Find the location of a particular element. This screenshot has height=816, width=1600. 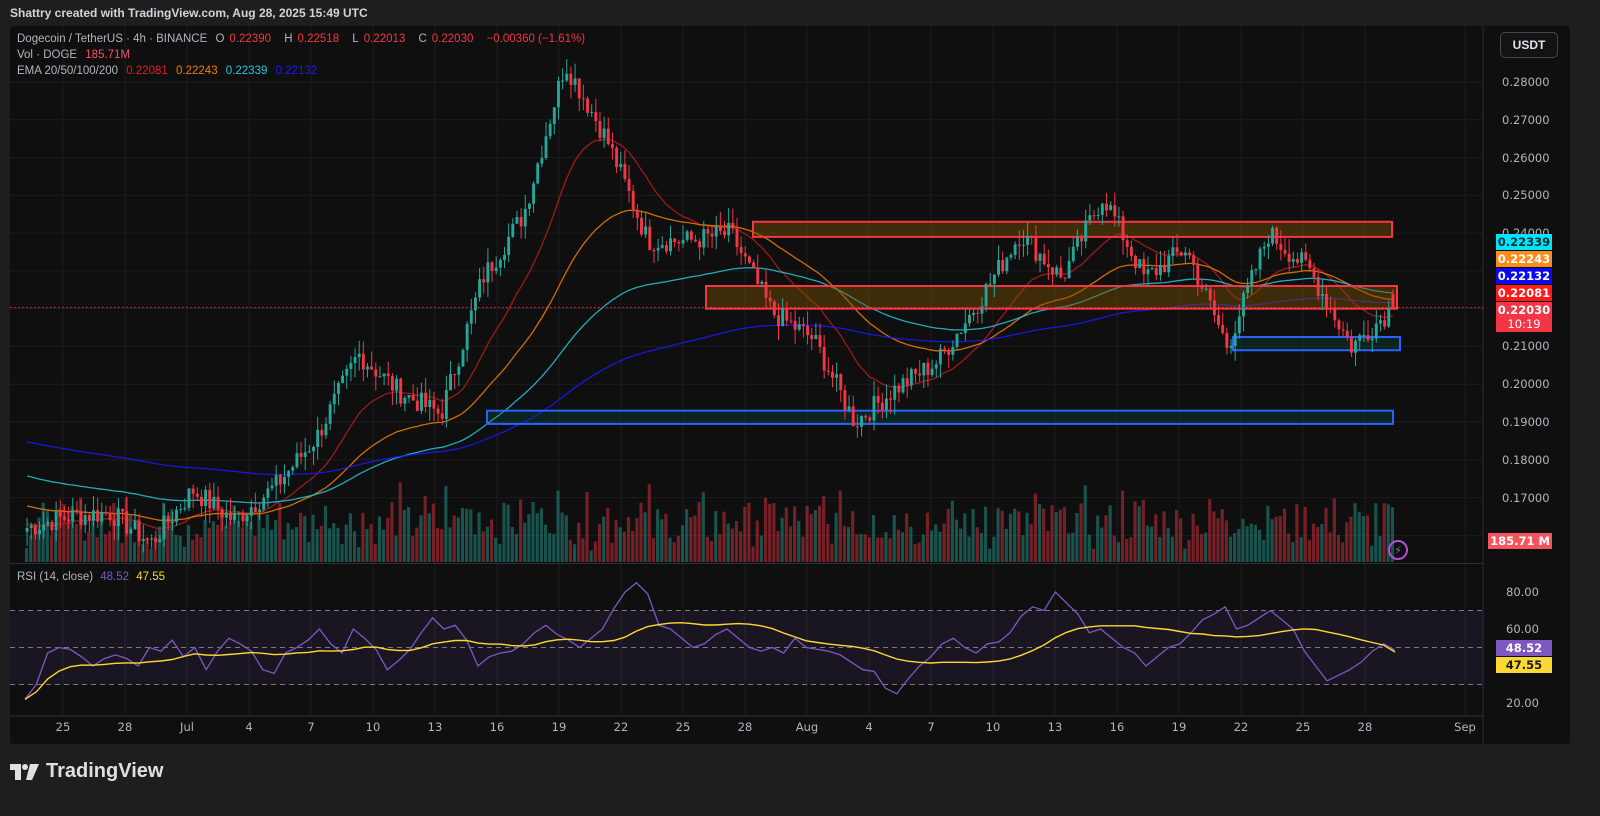

ema100-value: 0.22339 is located at coordinates (246, 71).